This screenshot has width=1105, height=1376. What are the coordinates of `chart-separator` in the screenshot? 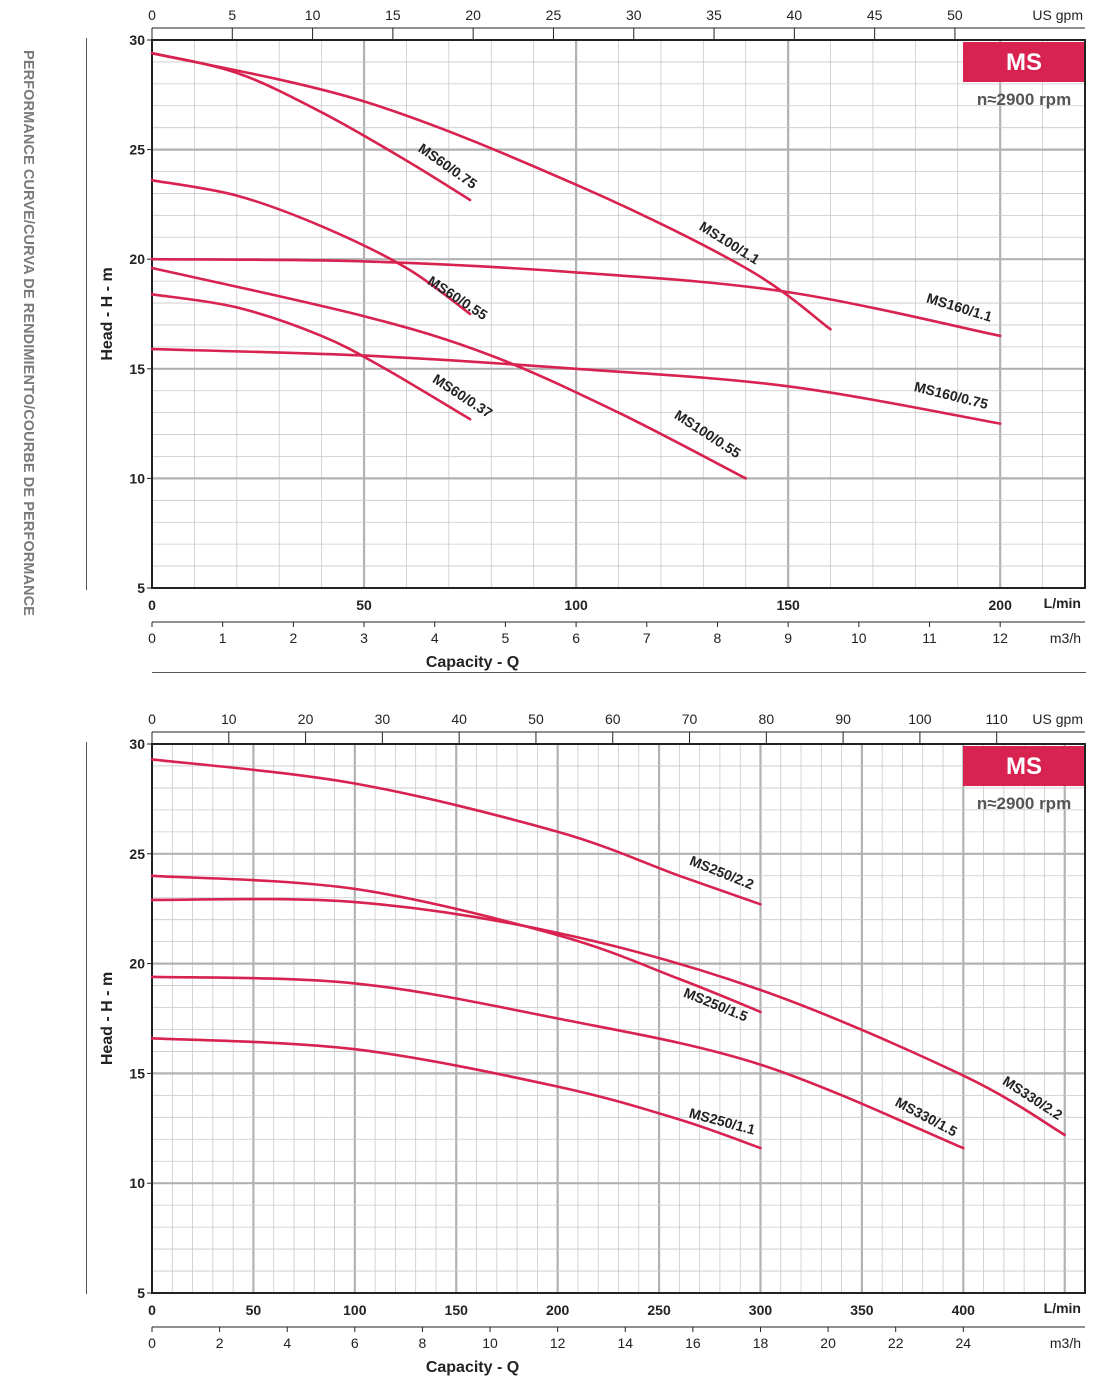 It's located at (619, 672).